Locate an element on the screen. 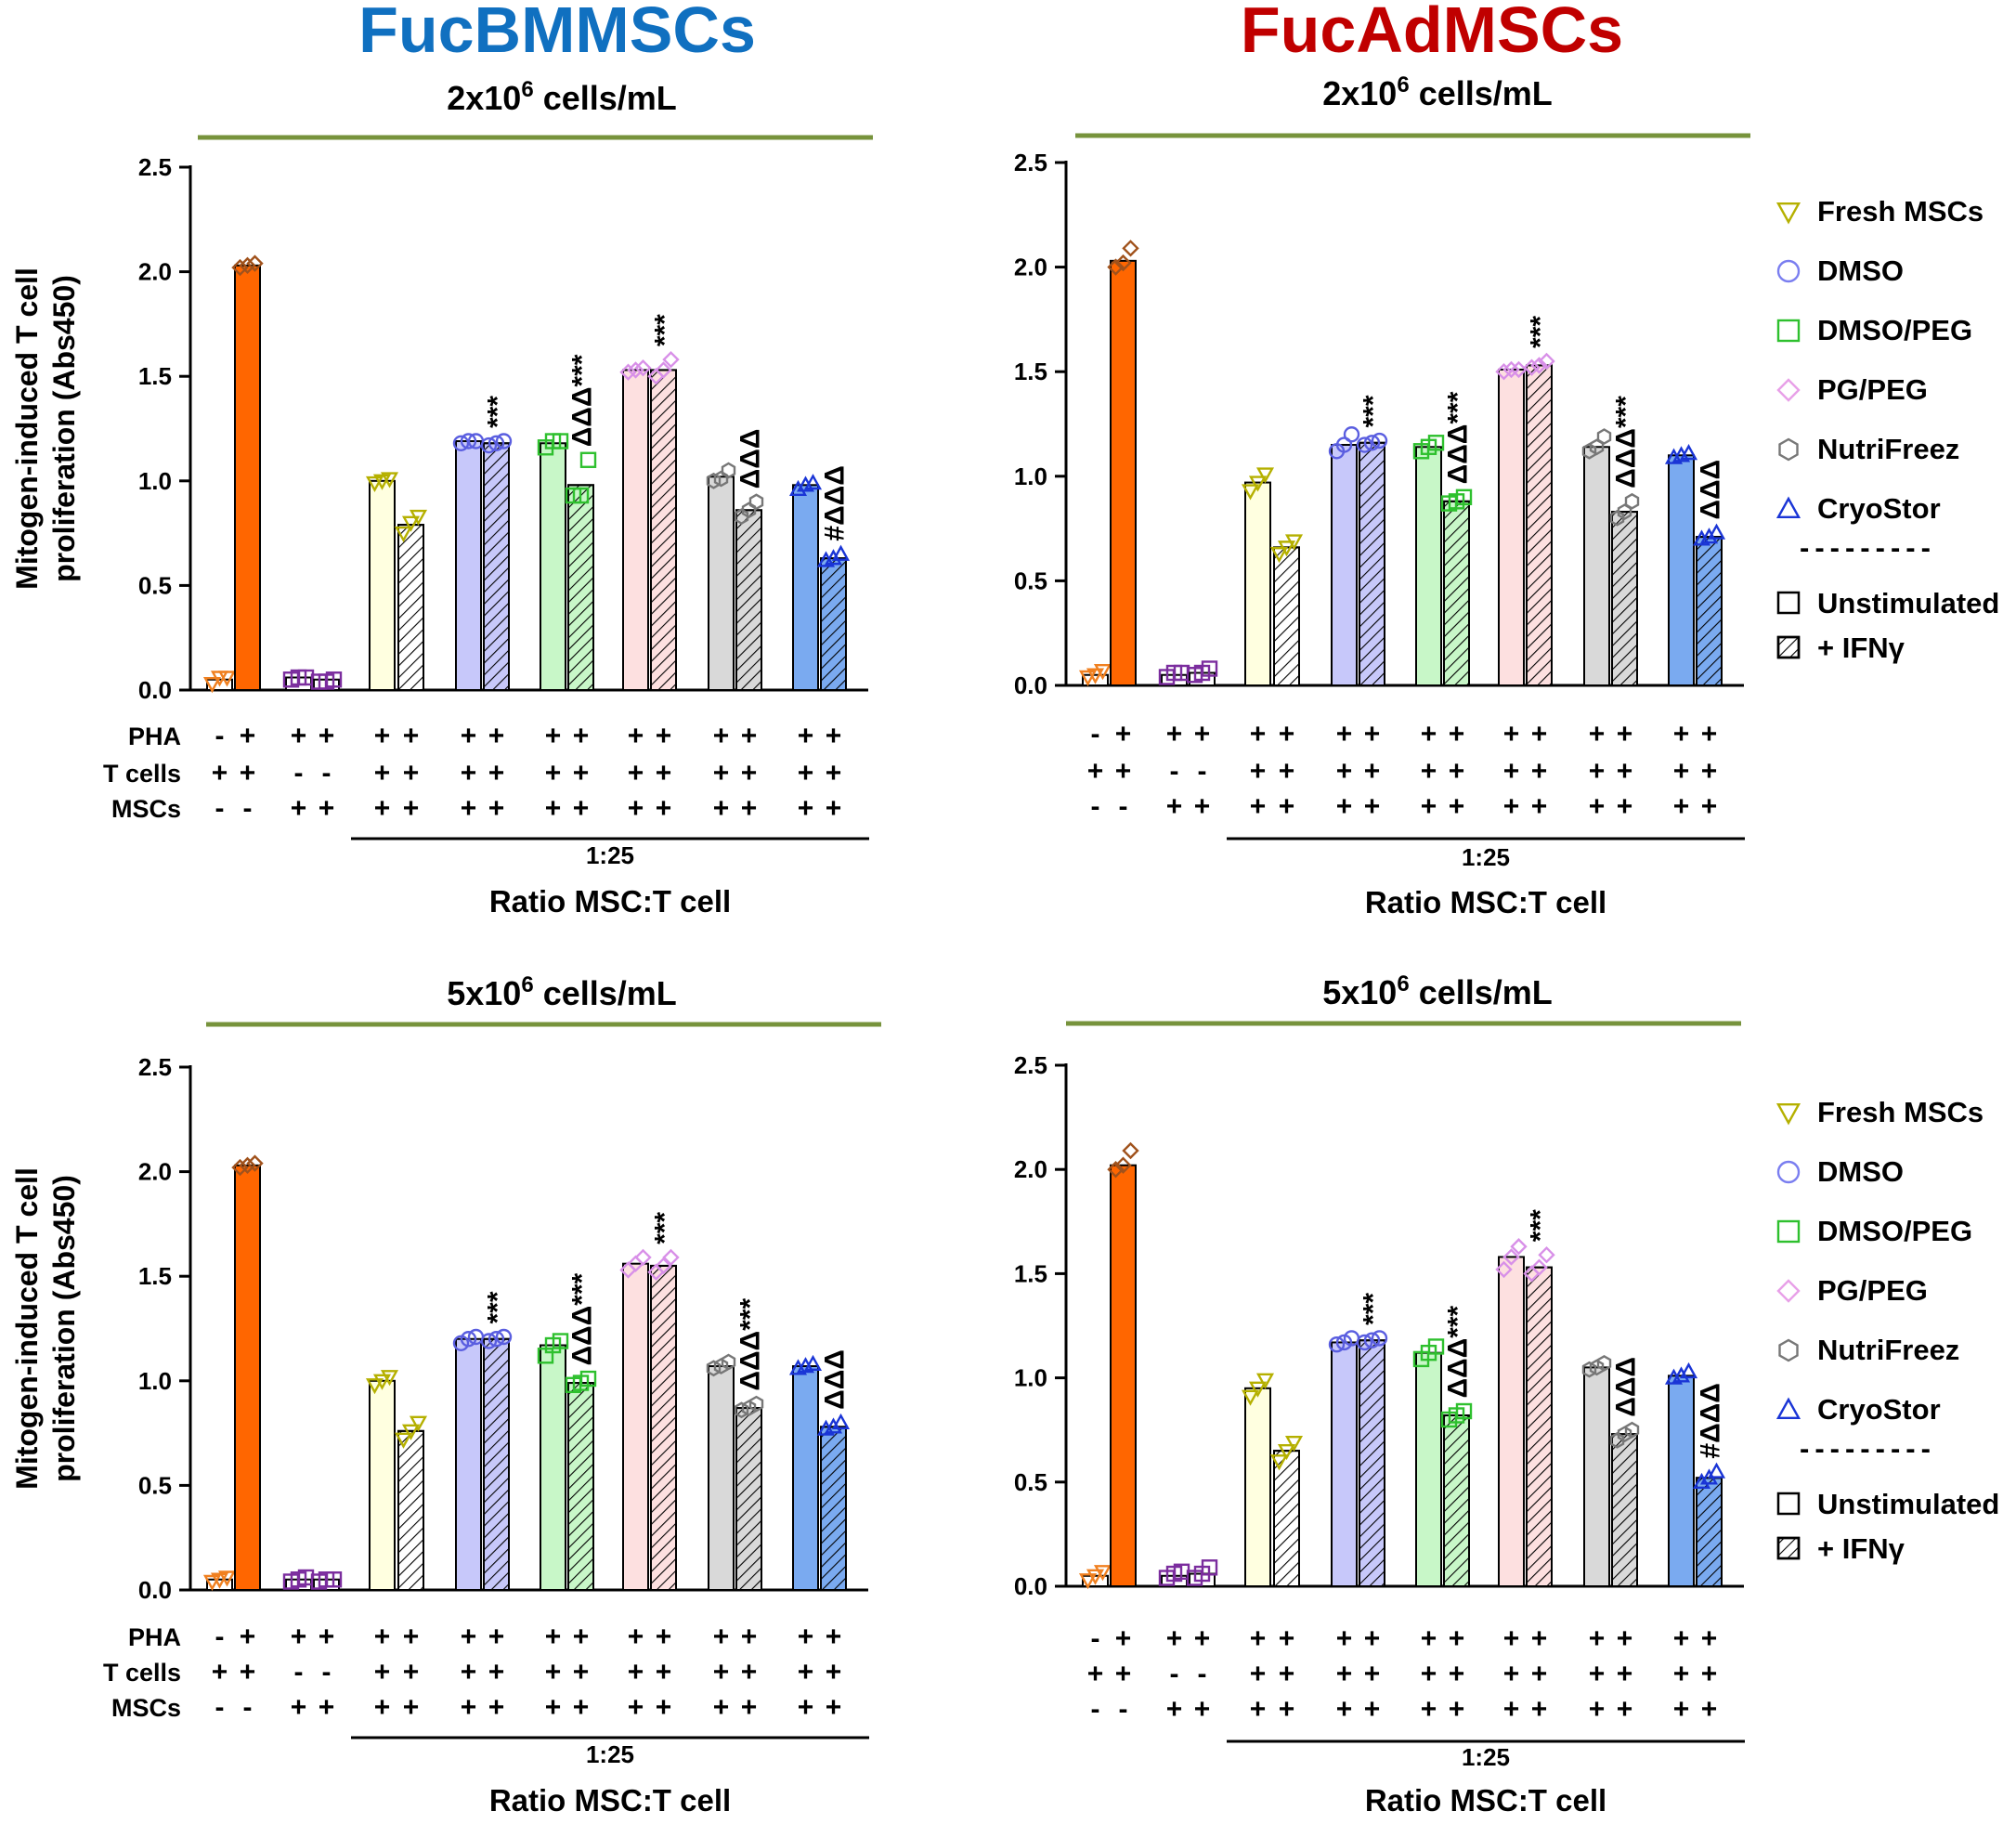 Image resolution: width=2016 pixels, height=1824 pixels. legend-label: NutriFreez is located at coordinates (1888, 449).